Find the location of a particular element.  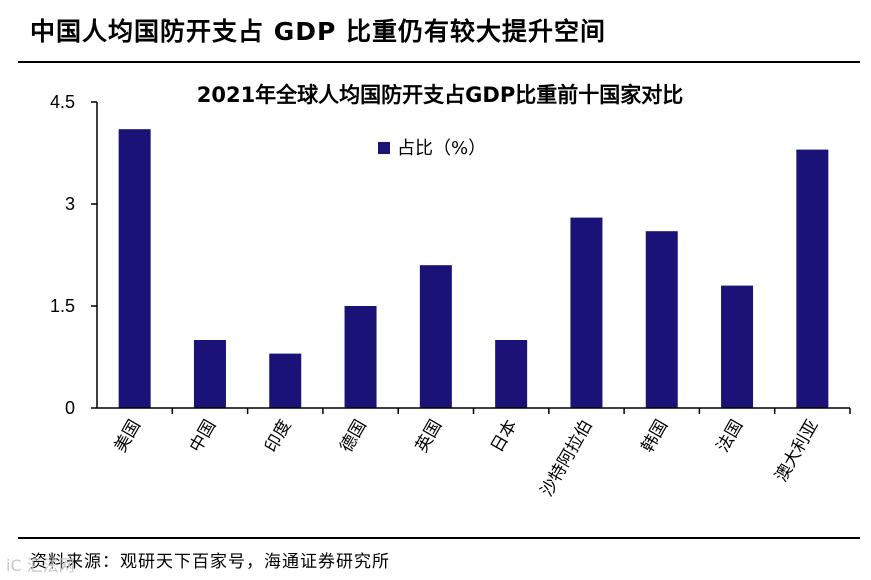

bottom-divider is located at coordinates (439, 538).